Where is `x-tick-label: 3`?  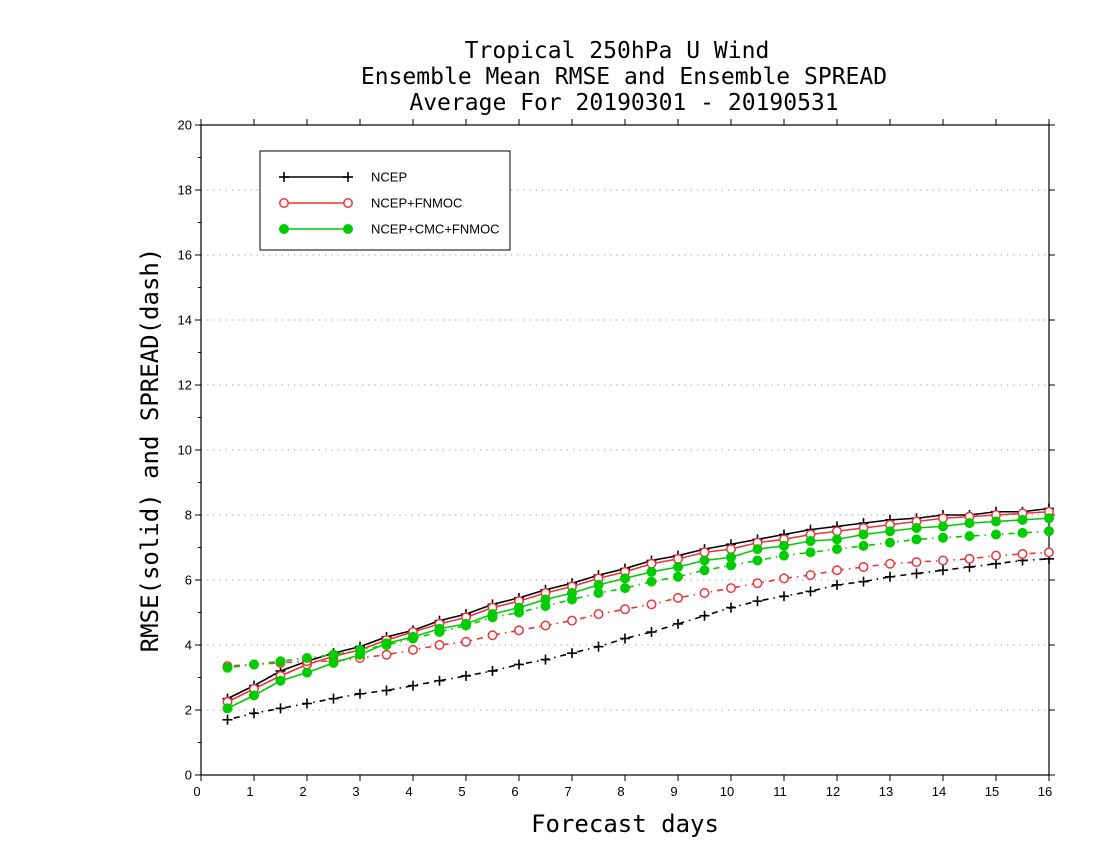
x-tick-label: 3 is located at coordinates (355, 791).